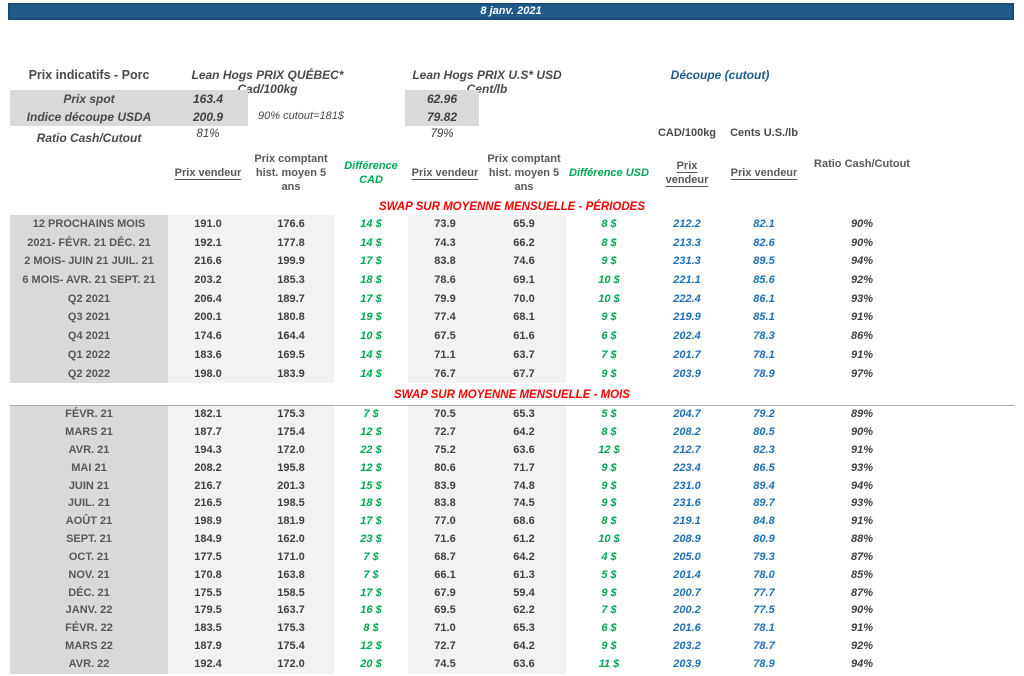 The height and width of the screenshot is (676, 1024). What do you see at coordinates (371, 449) in the screenshot?
I see `cell-difference-cad: 22 $` at bounding box center [371, 449].